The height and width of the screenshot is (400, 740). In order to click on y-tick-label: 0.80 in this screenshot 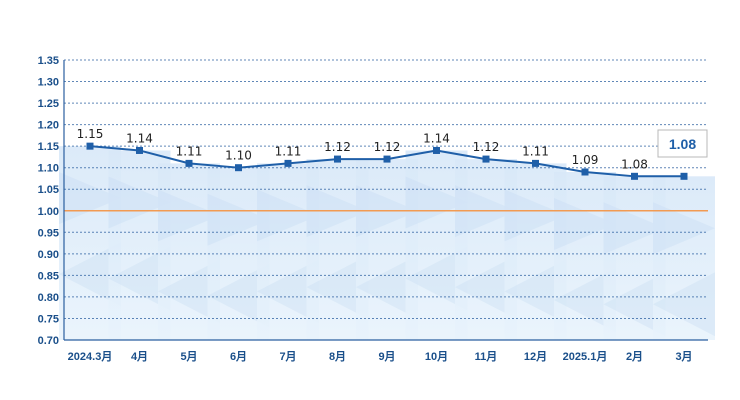, I will do `click(48, 298)`.